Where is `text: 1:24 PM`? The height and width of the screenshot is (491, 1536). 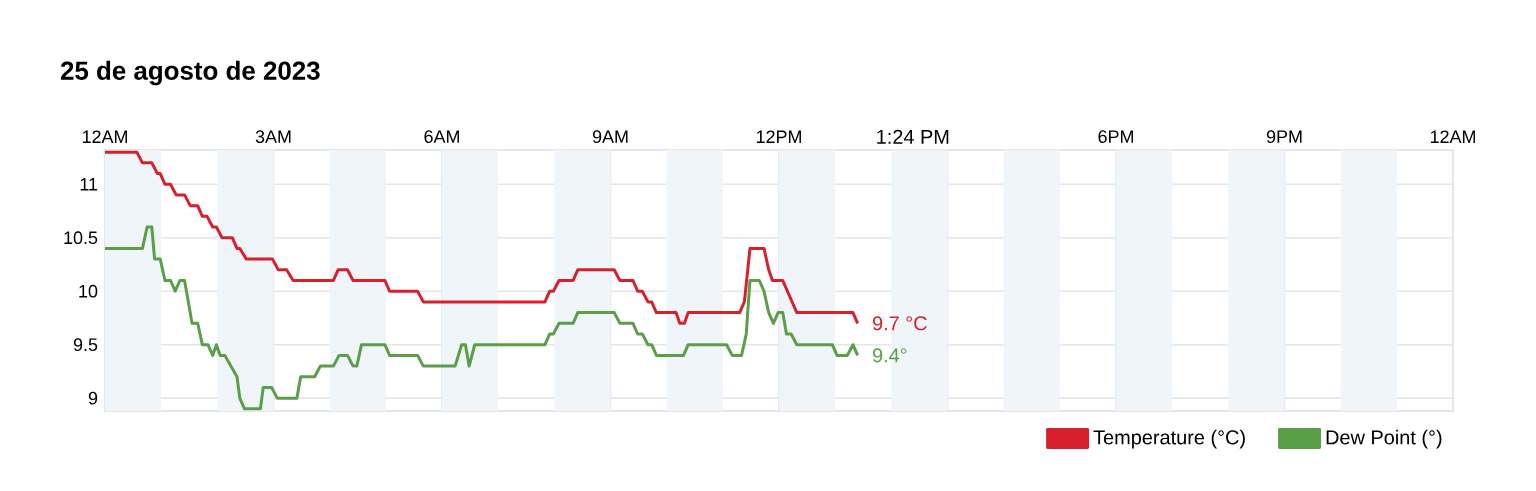
text: 1:24 PM is located at coordinates (913, 136).